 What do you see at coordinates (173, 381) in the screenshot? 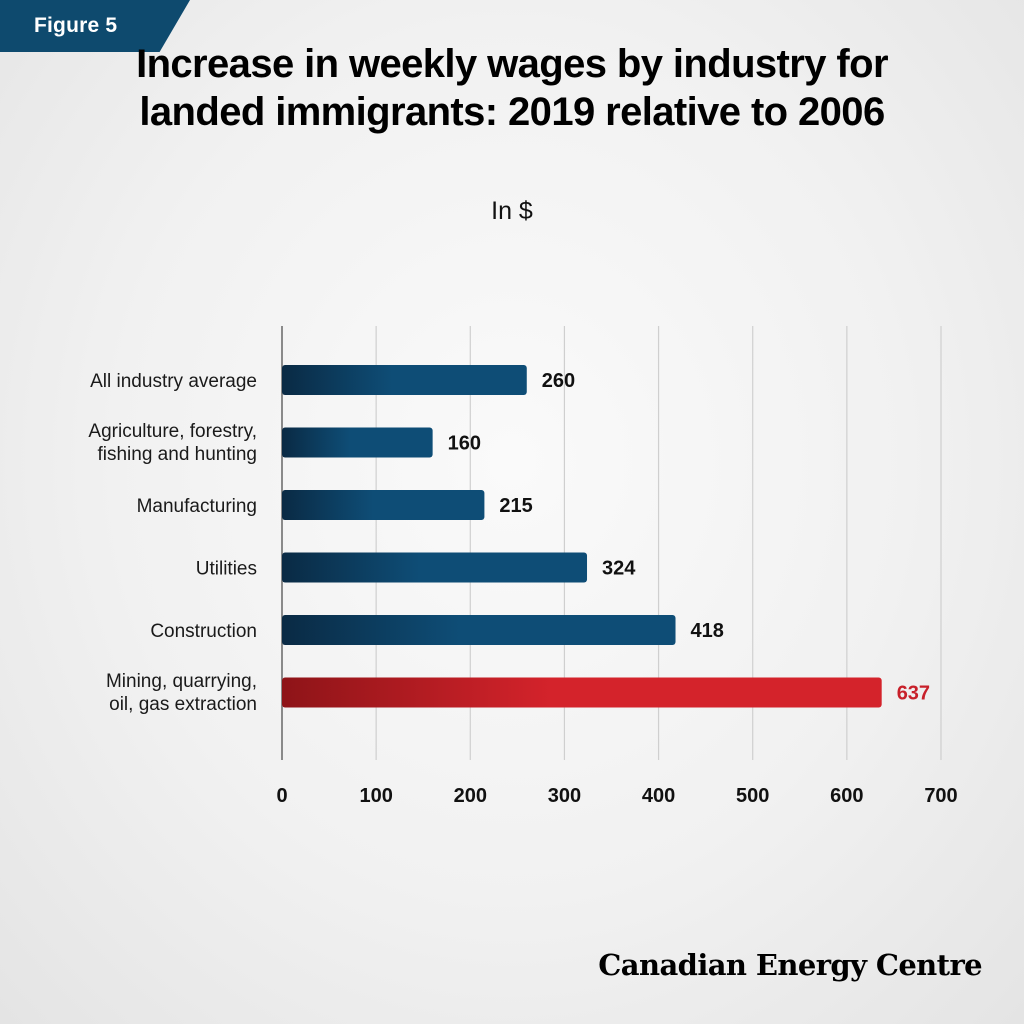
I see `category-label-0: All industry average` at bounding box center [173, 381].